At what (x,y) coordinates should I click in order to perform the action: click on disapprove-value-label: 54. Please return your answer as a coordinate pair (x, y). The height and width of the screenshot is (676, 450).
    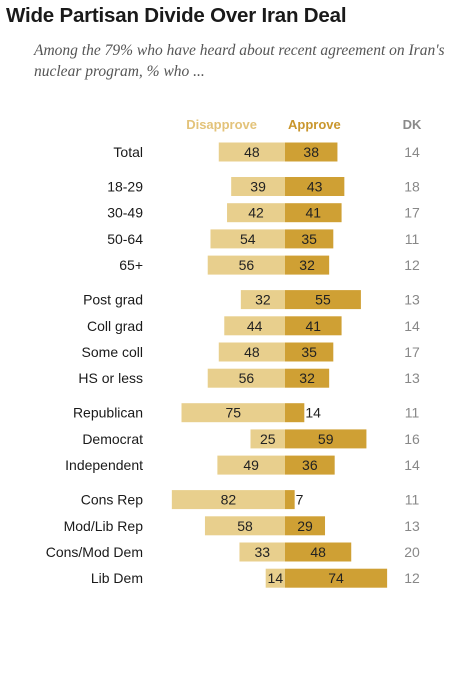
    Looking at the image, I should click on (248, 239).